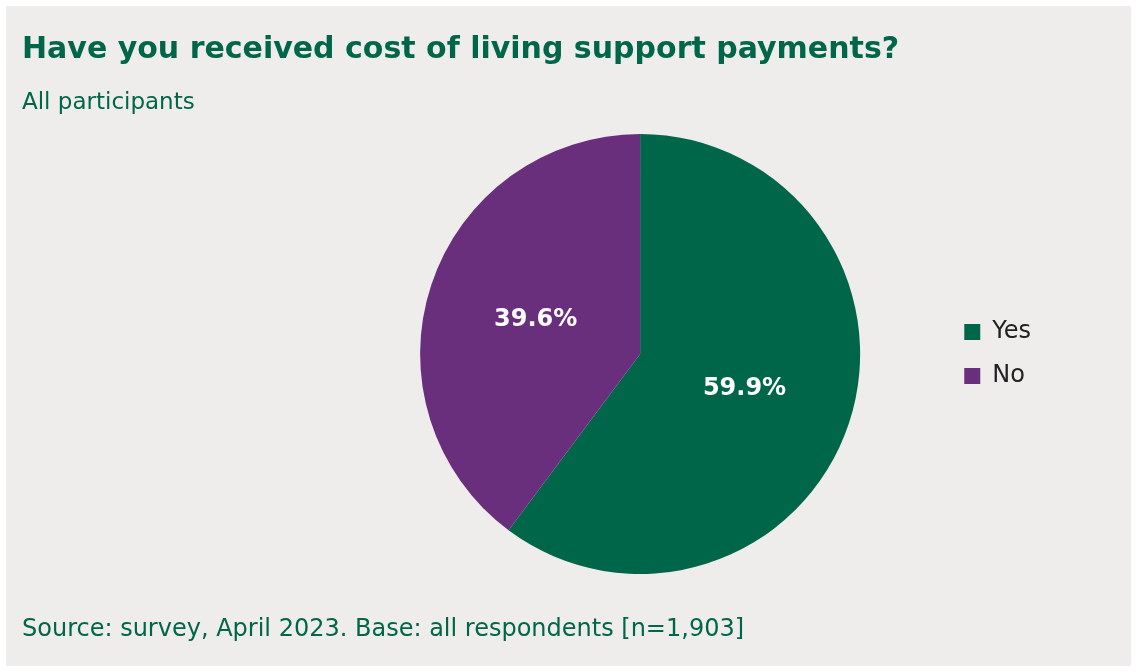 The height and width of the screenshot is (672, 1137). I want to click on legend-label: No, so click(1008, 374).